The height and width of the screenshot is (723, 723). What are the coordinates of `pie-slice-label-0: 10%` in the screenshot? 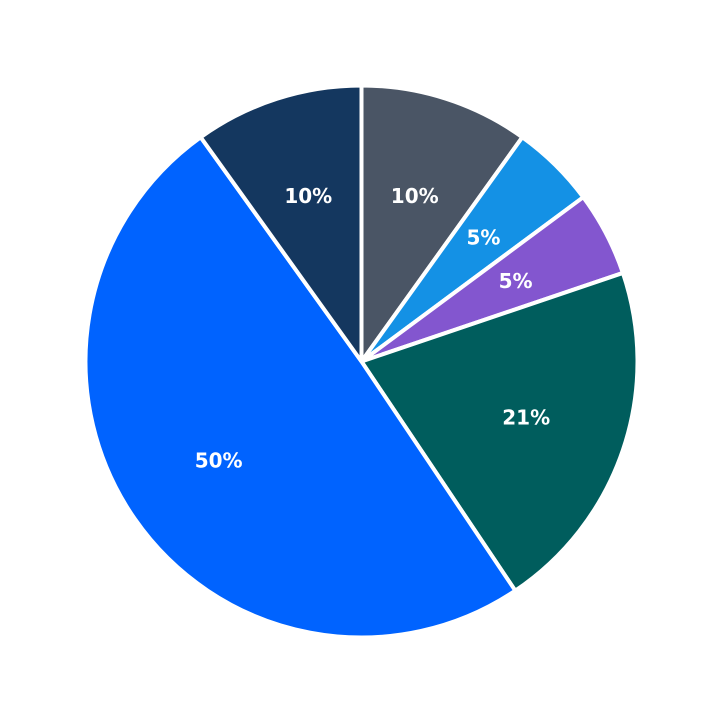 It's located at (415, 196).